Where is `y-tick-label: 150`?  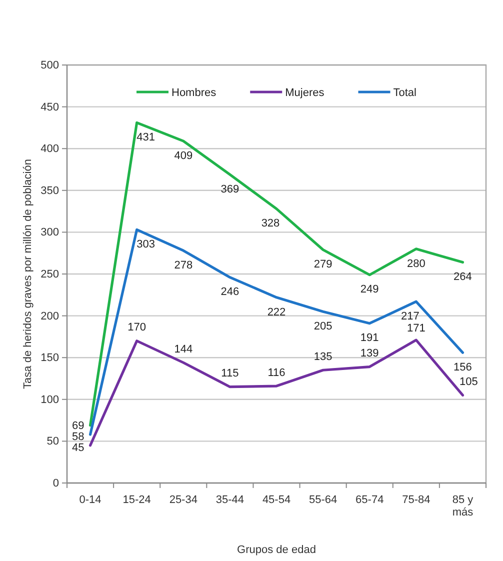
y-tick-label: 150 is located at coordinates (49, 358).